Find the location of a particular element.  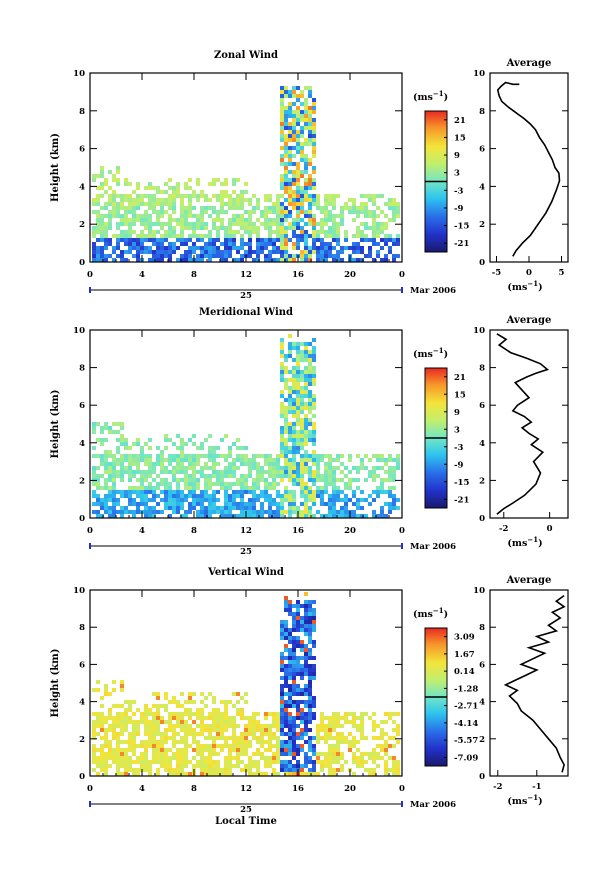

avg-unit-open: (ms is located at coordinates (517, 543).